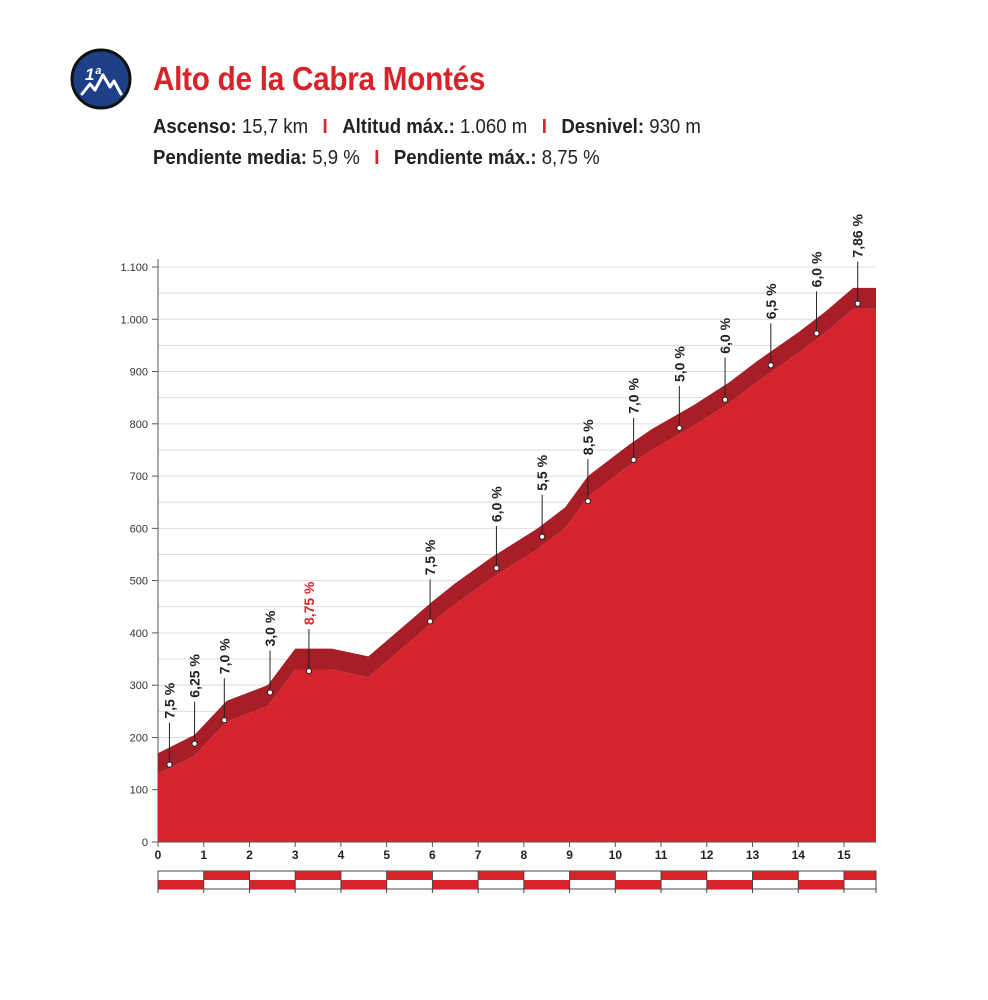 The image size is (988, 1000). What do you see at coordinates (139, 582) in the screenshot?
I see `y-tick-label: 500` at bounding box center [139, 582].